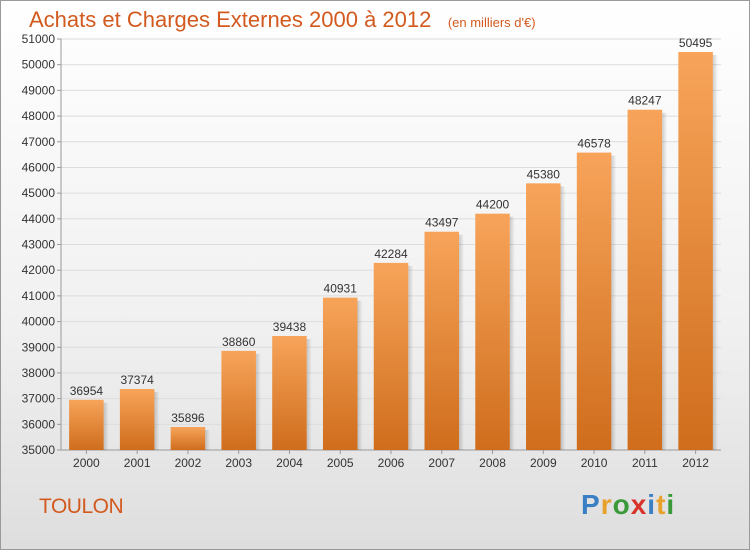  What do you see at coordinates (39, 167) in the screenshot?
I see `y-tick-label: 46000` at bounding box center [39, 167].